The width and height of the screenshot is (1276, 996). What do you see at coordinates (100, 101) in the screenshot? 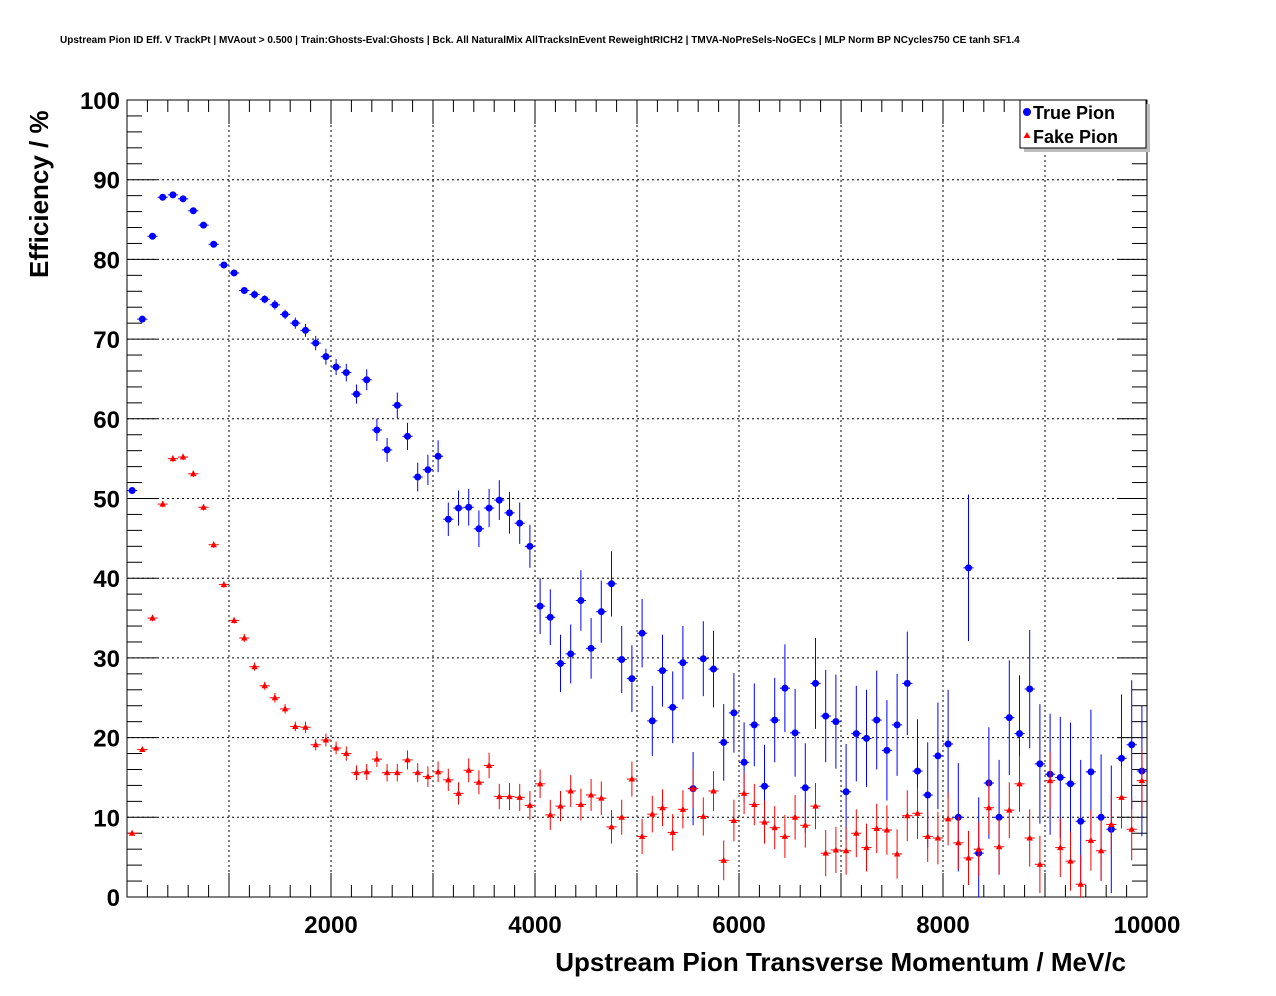
I see `y-tick-label: 100` at bounding box center [100, 101].